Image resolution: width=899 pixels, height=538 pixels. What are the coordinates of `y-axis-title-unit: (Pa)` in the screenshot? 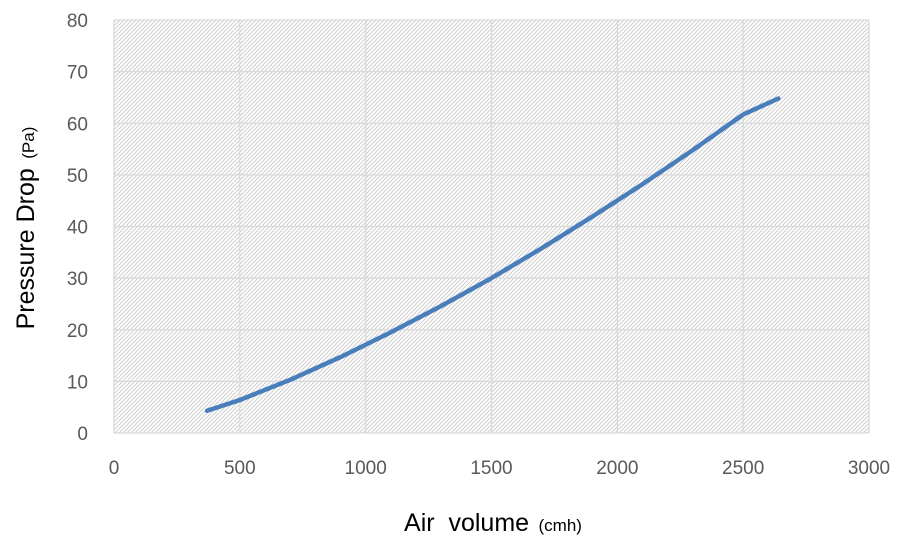 It's located at (28, 143).